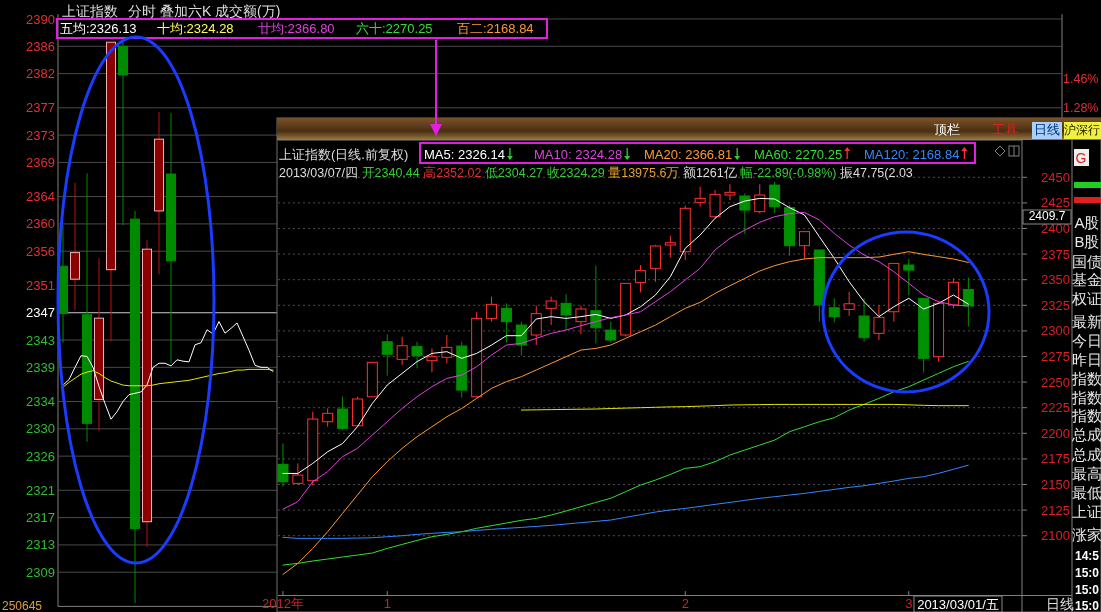  Describe the element at coordinates (1055, 357) in the screenshot. I see `y-tick-label: 2275` at that location.